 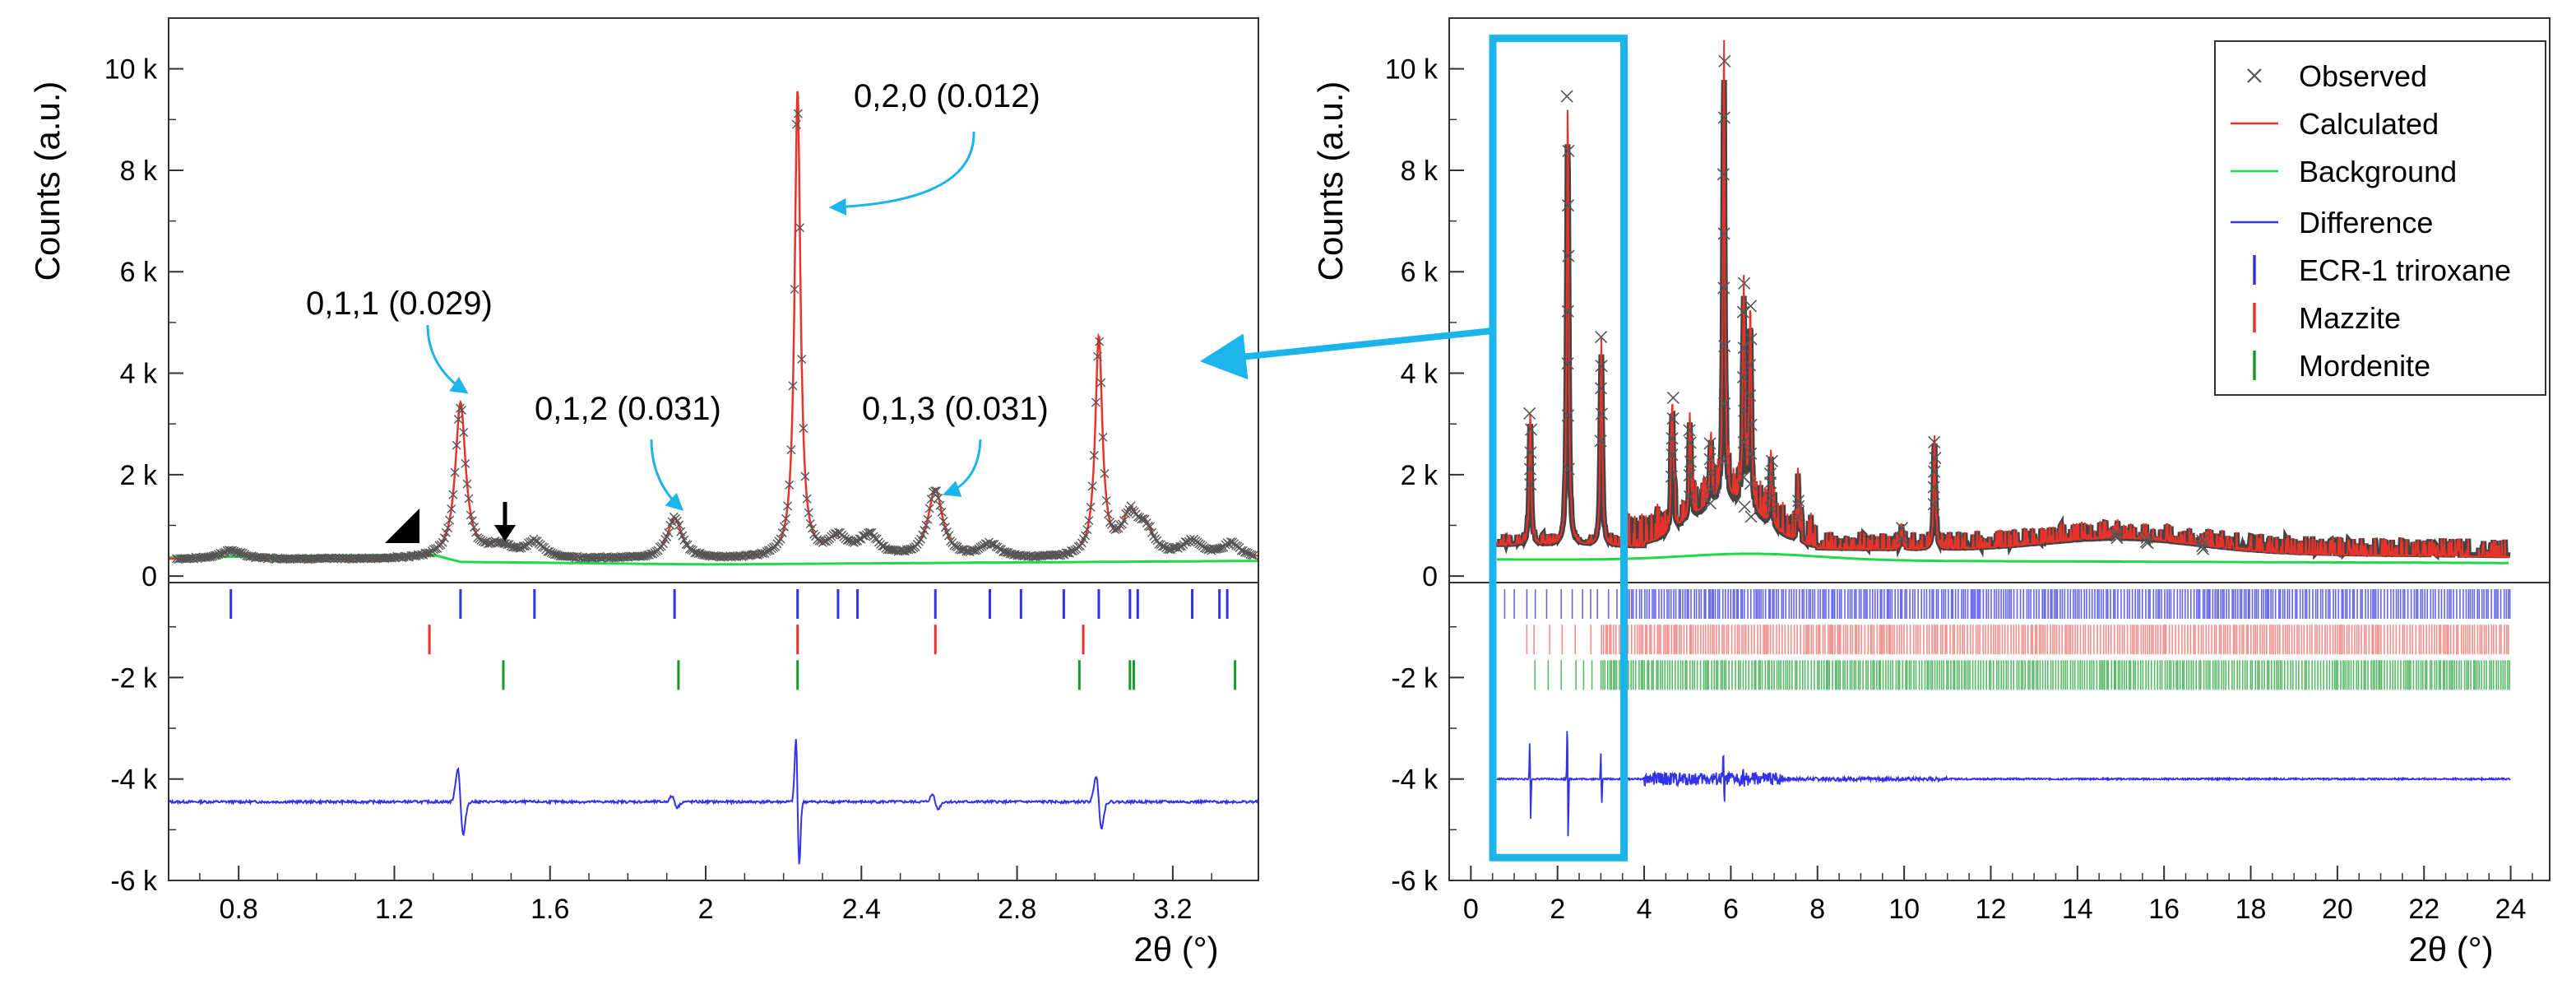 What do you see at coordinates (1817, 909) in the screenshot?
I see `full-x-tick-label: 8` at bounding box center [1817, 909].